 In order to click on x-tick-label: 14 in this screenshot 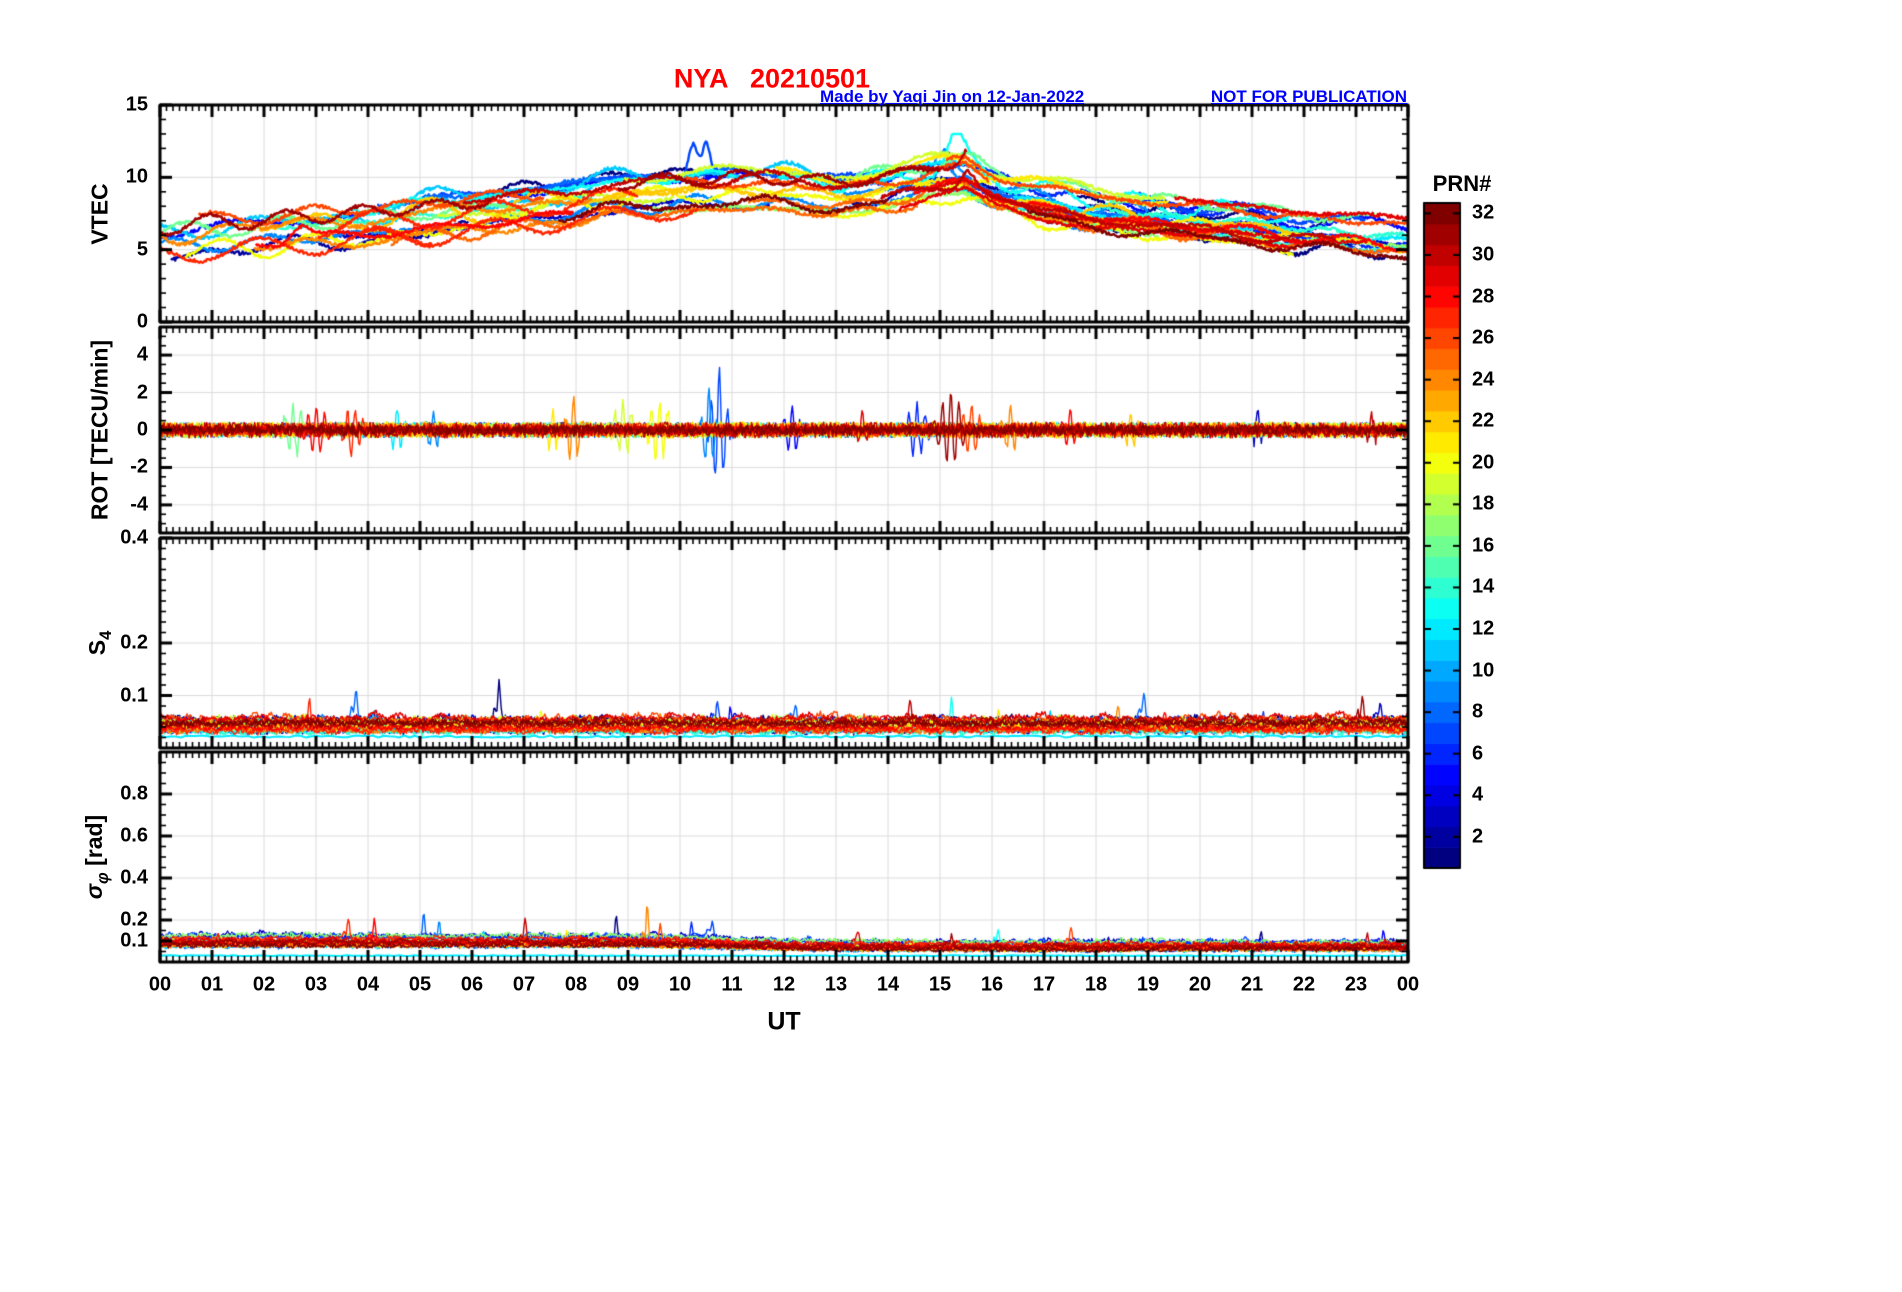, I will do `click(888, 984)`.